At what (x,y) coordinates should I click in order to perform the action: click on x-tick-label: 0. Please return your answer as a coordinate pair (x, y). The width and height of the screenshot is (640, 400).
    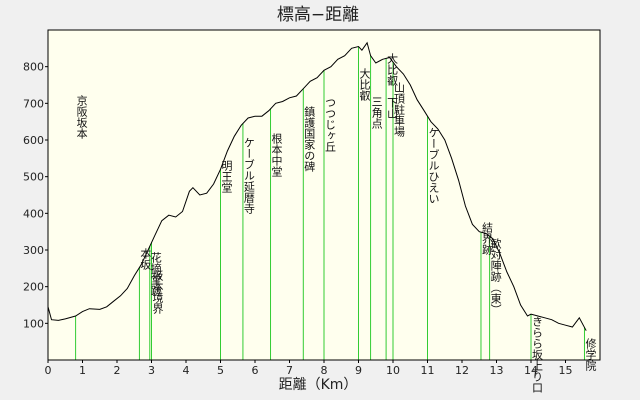
    Looking at the image, I should click on (48, 370).